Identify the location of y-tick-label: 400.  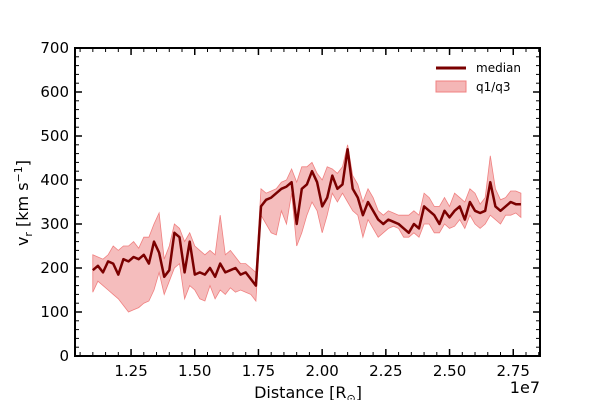
(54, 180).